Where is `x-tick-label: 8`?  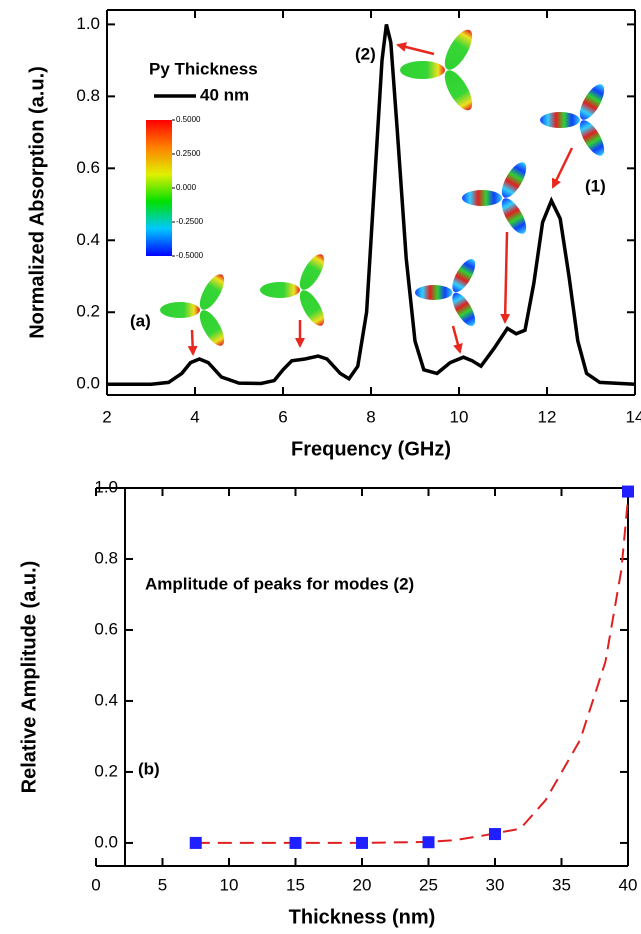
x-tick-label: 8 is located at coordinates (370, 416).